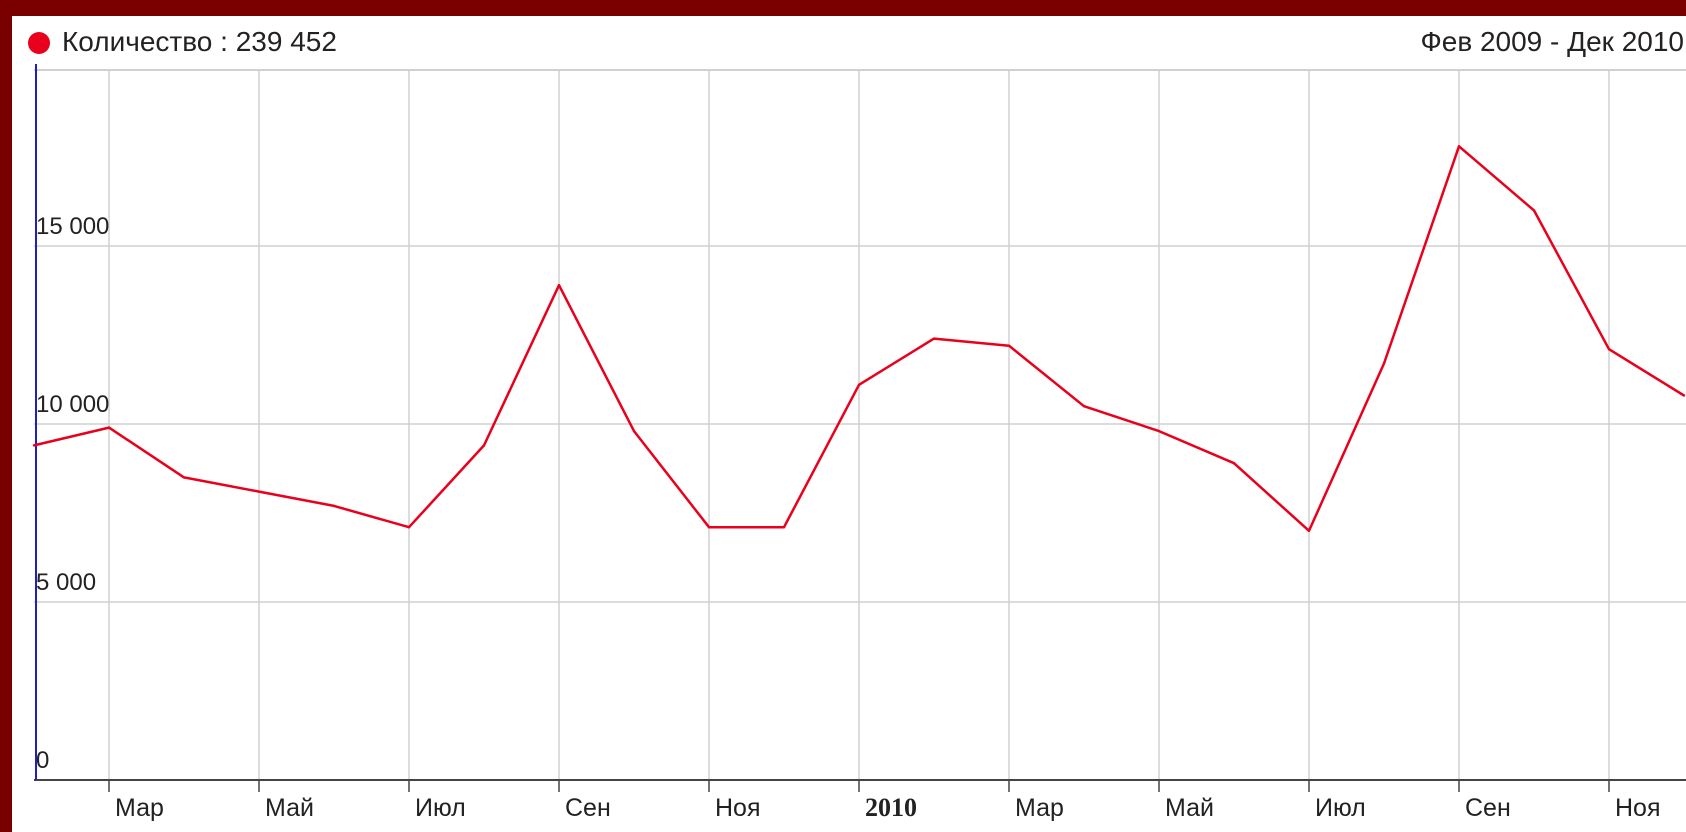 This screenshot has height=832, width=1686. I want to click on y-tick-labels: 0 5 000 10 000 15 000, so click(72, 493).